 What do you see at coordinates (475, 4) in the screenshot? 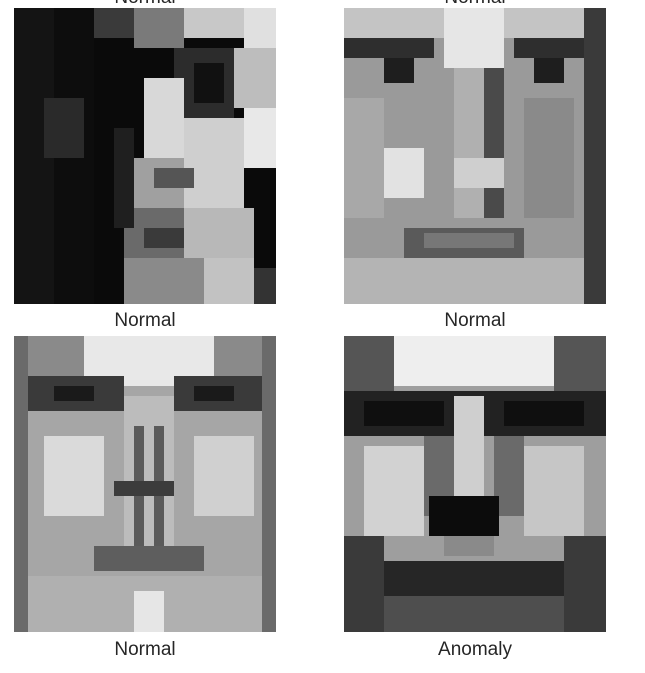
I see `clipped-caption-top-right: Normal` at bounding box center [475, 4].